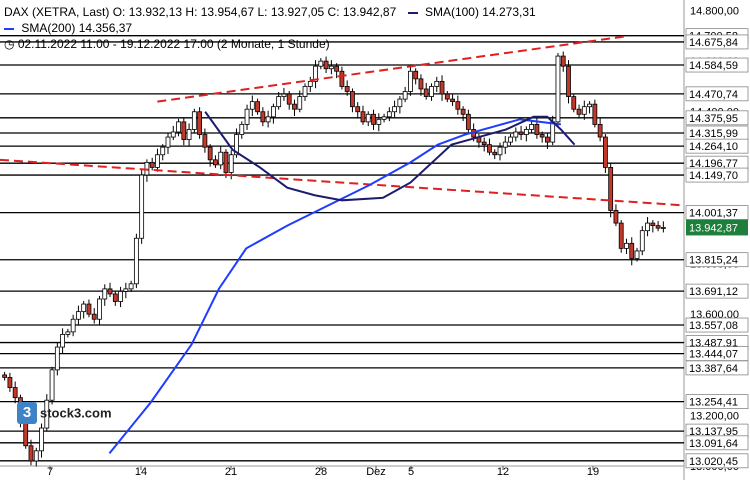  I want to click on x-tick-label: 21, so click(231, 472).